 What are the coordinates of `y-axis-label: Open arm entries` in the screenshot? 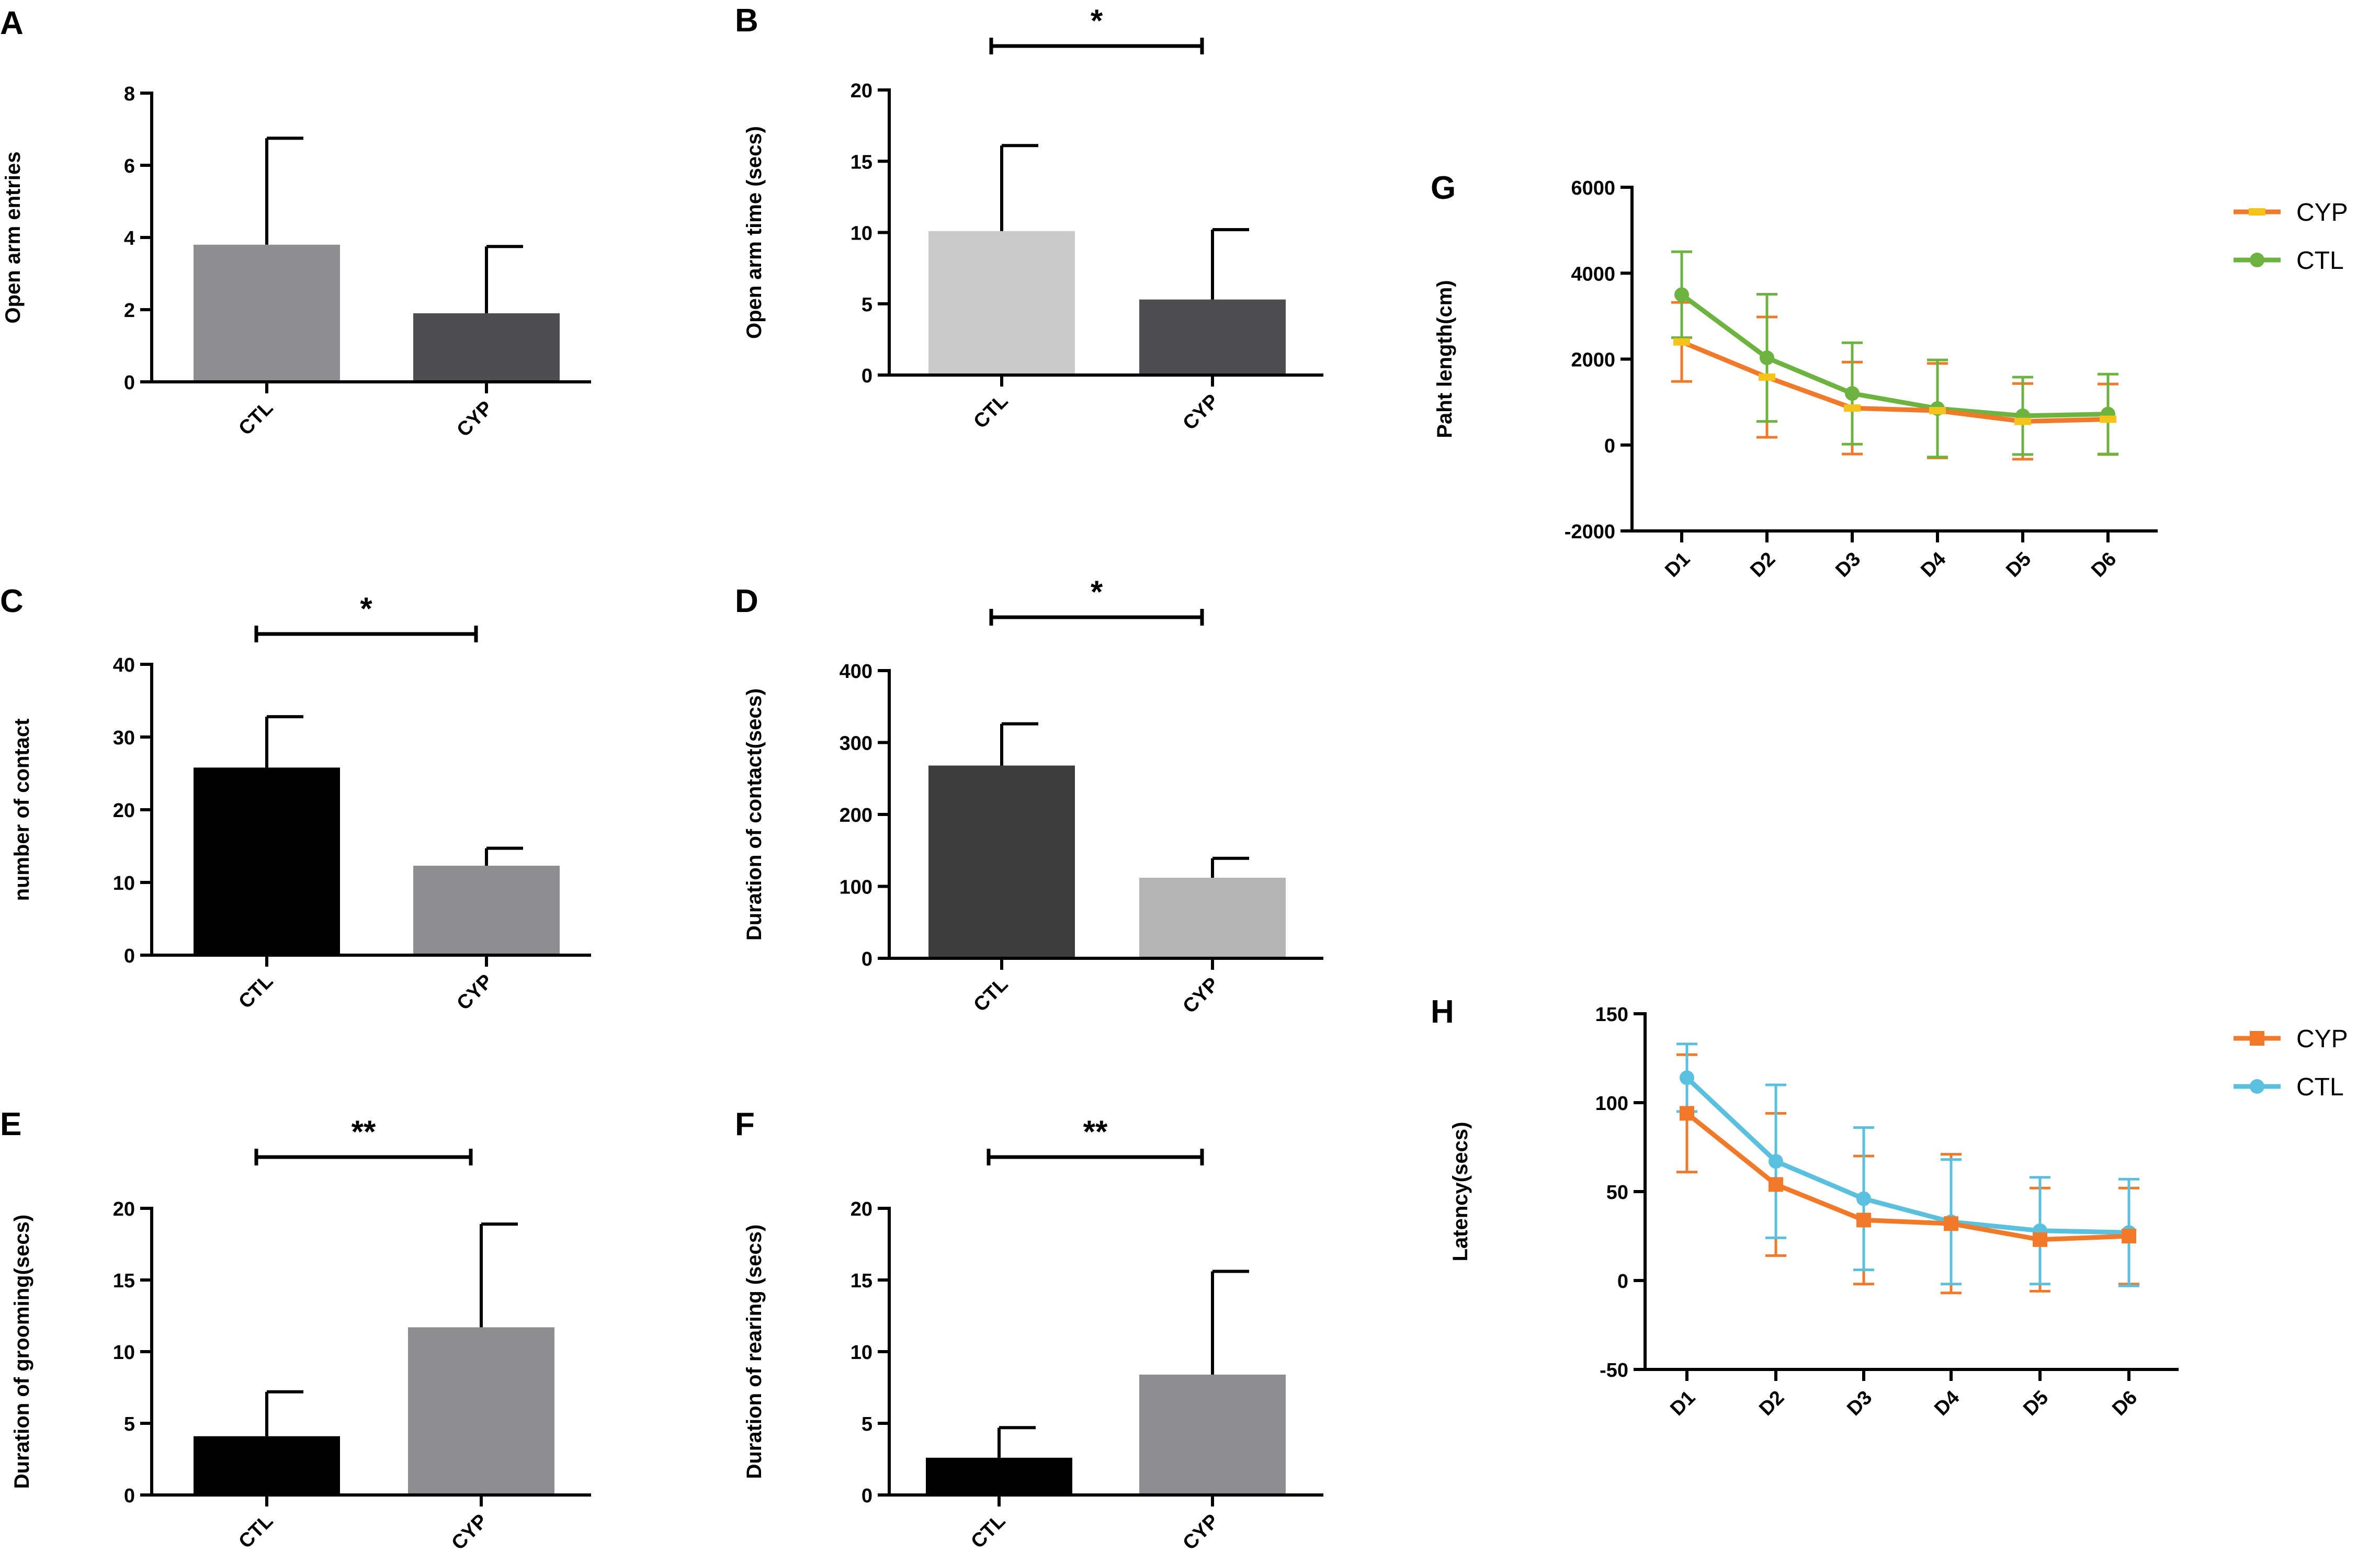 It's located at (13, 237).